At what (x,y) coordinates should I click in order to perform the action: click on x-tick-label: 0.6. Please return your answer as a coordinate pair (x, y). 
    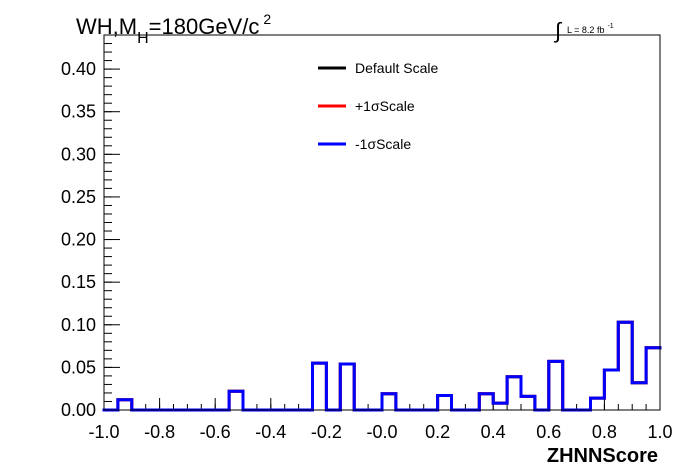
    Looking at the image, I should click on (548, 432).